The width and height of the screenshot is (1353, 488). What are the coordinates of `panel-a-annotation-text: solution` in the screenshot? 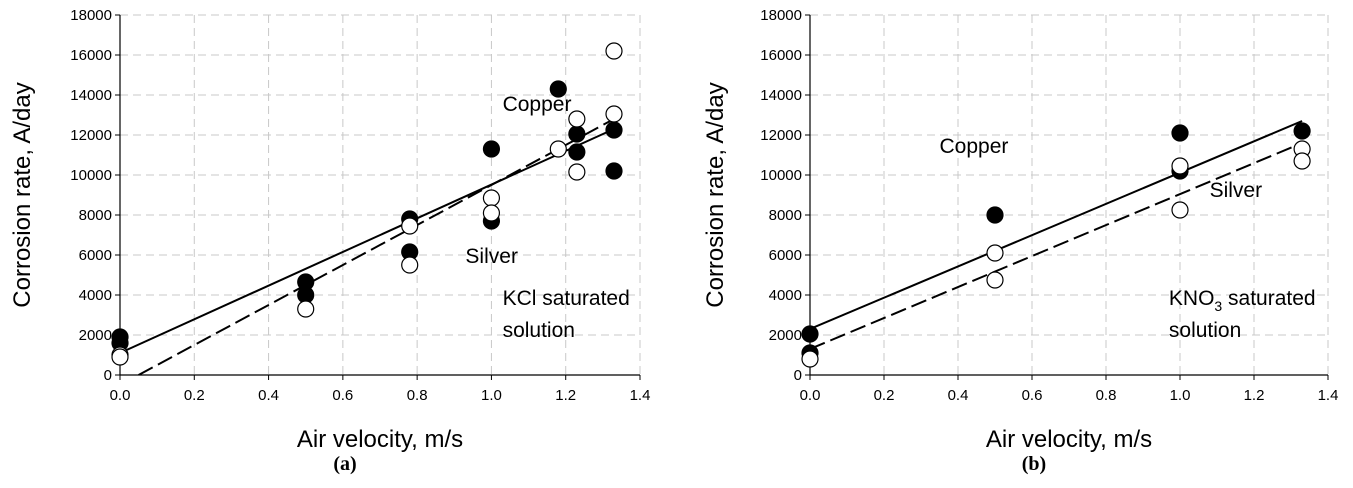 It's located at (539, 330).